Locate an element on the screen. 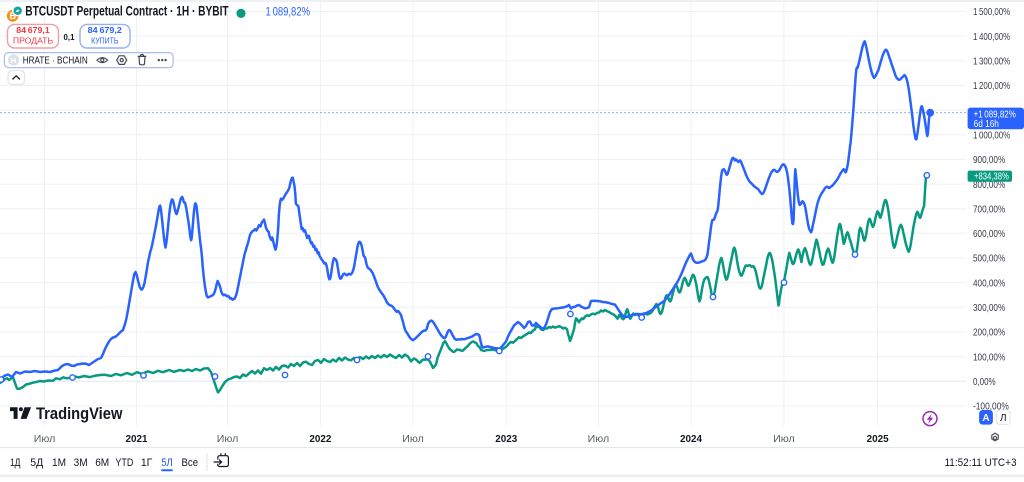 The height and width of the screenshot is (482, 1024). svg-text: 2025 is located at coordinates (878, 439).